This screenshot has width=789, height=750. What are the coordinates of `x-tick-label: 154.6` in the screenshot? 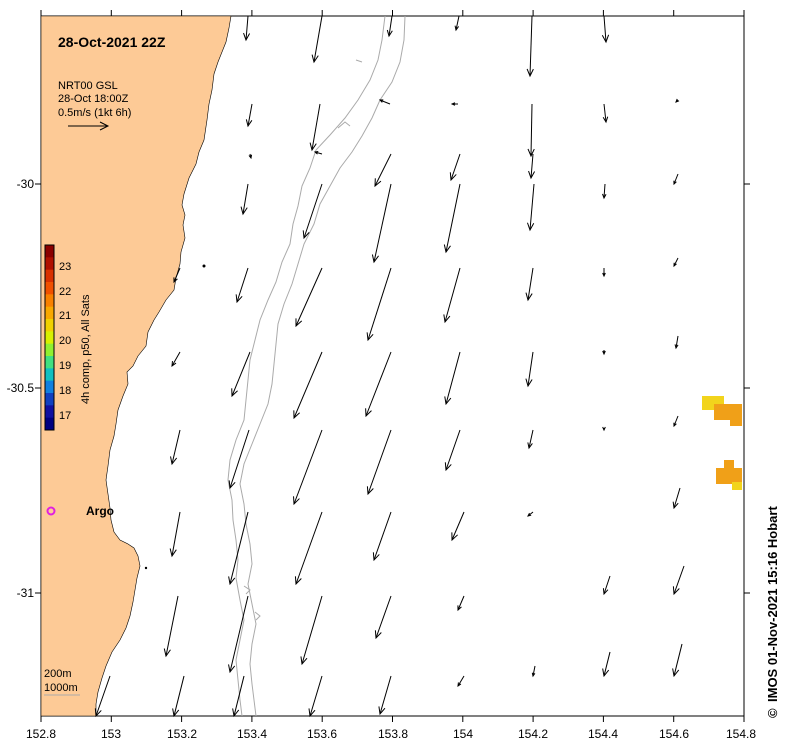 It's located at (674, 734).